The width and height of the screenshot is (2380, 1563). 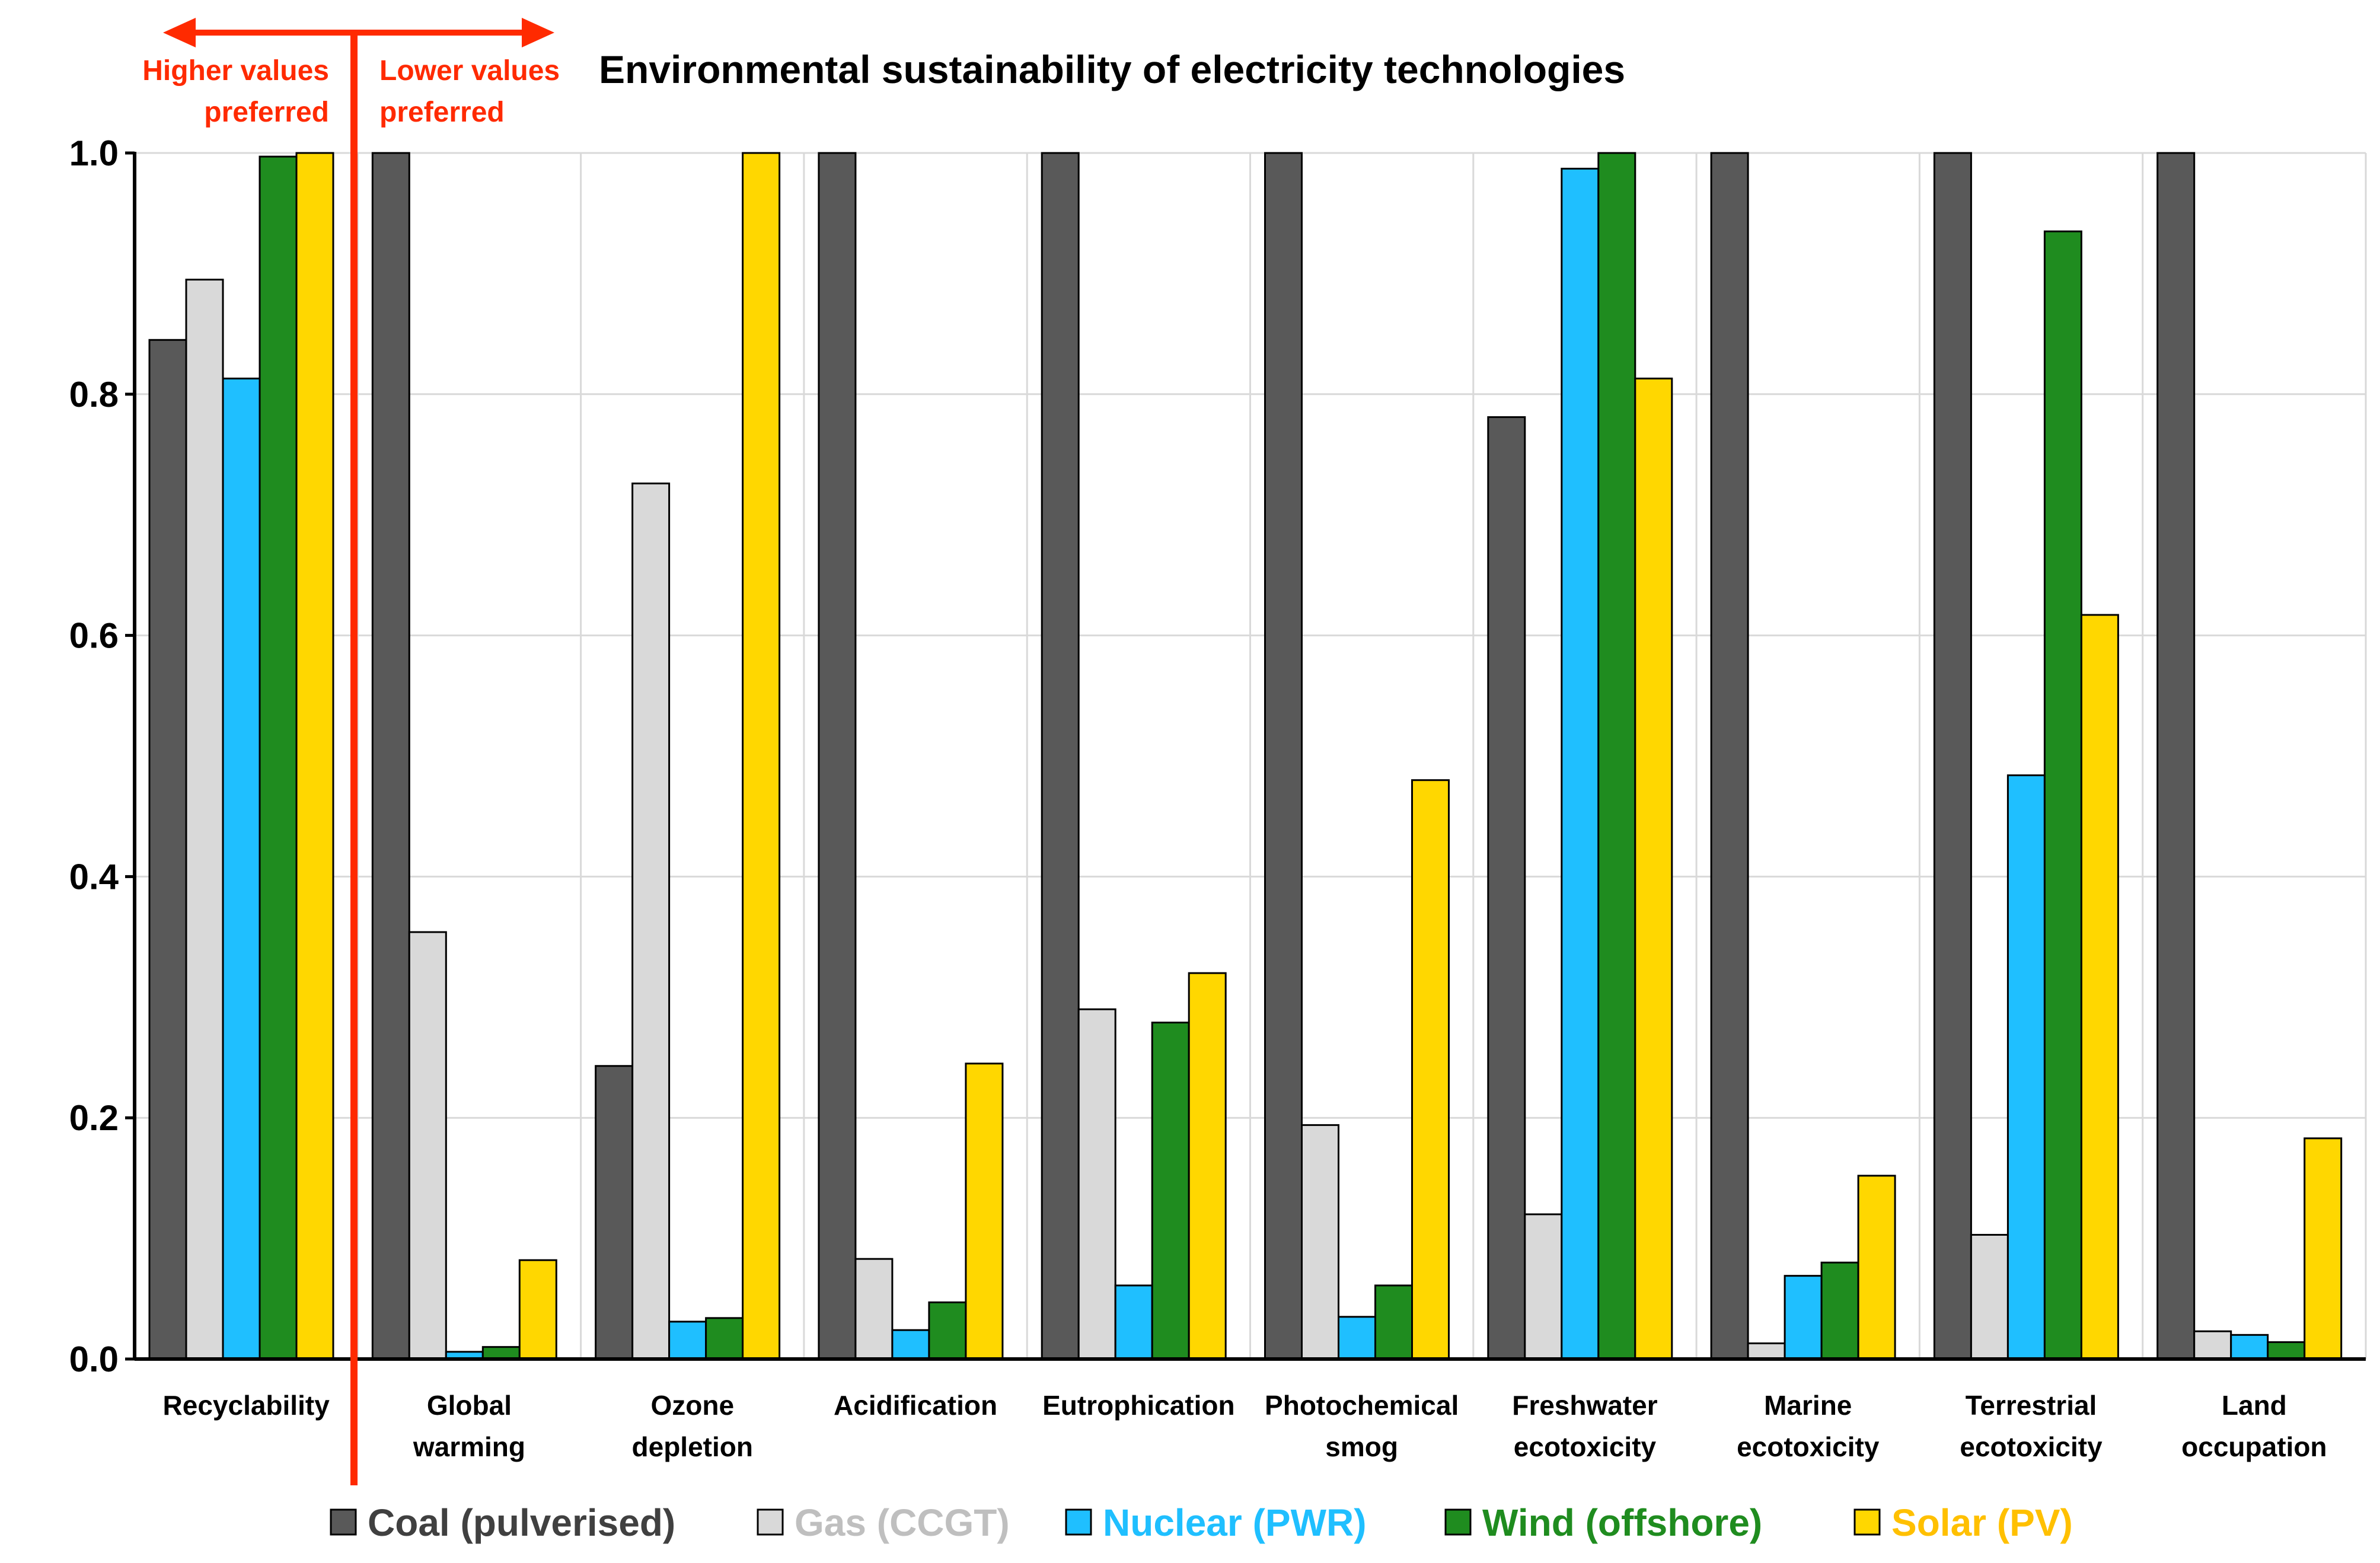 What do you see at coordinates (1138, 1405) in the screenshot?
I see `x-category-label: Eutrophication` at bounding box center [1138, 1405].